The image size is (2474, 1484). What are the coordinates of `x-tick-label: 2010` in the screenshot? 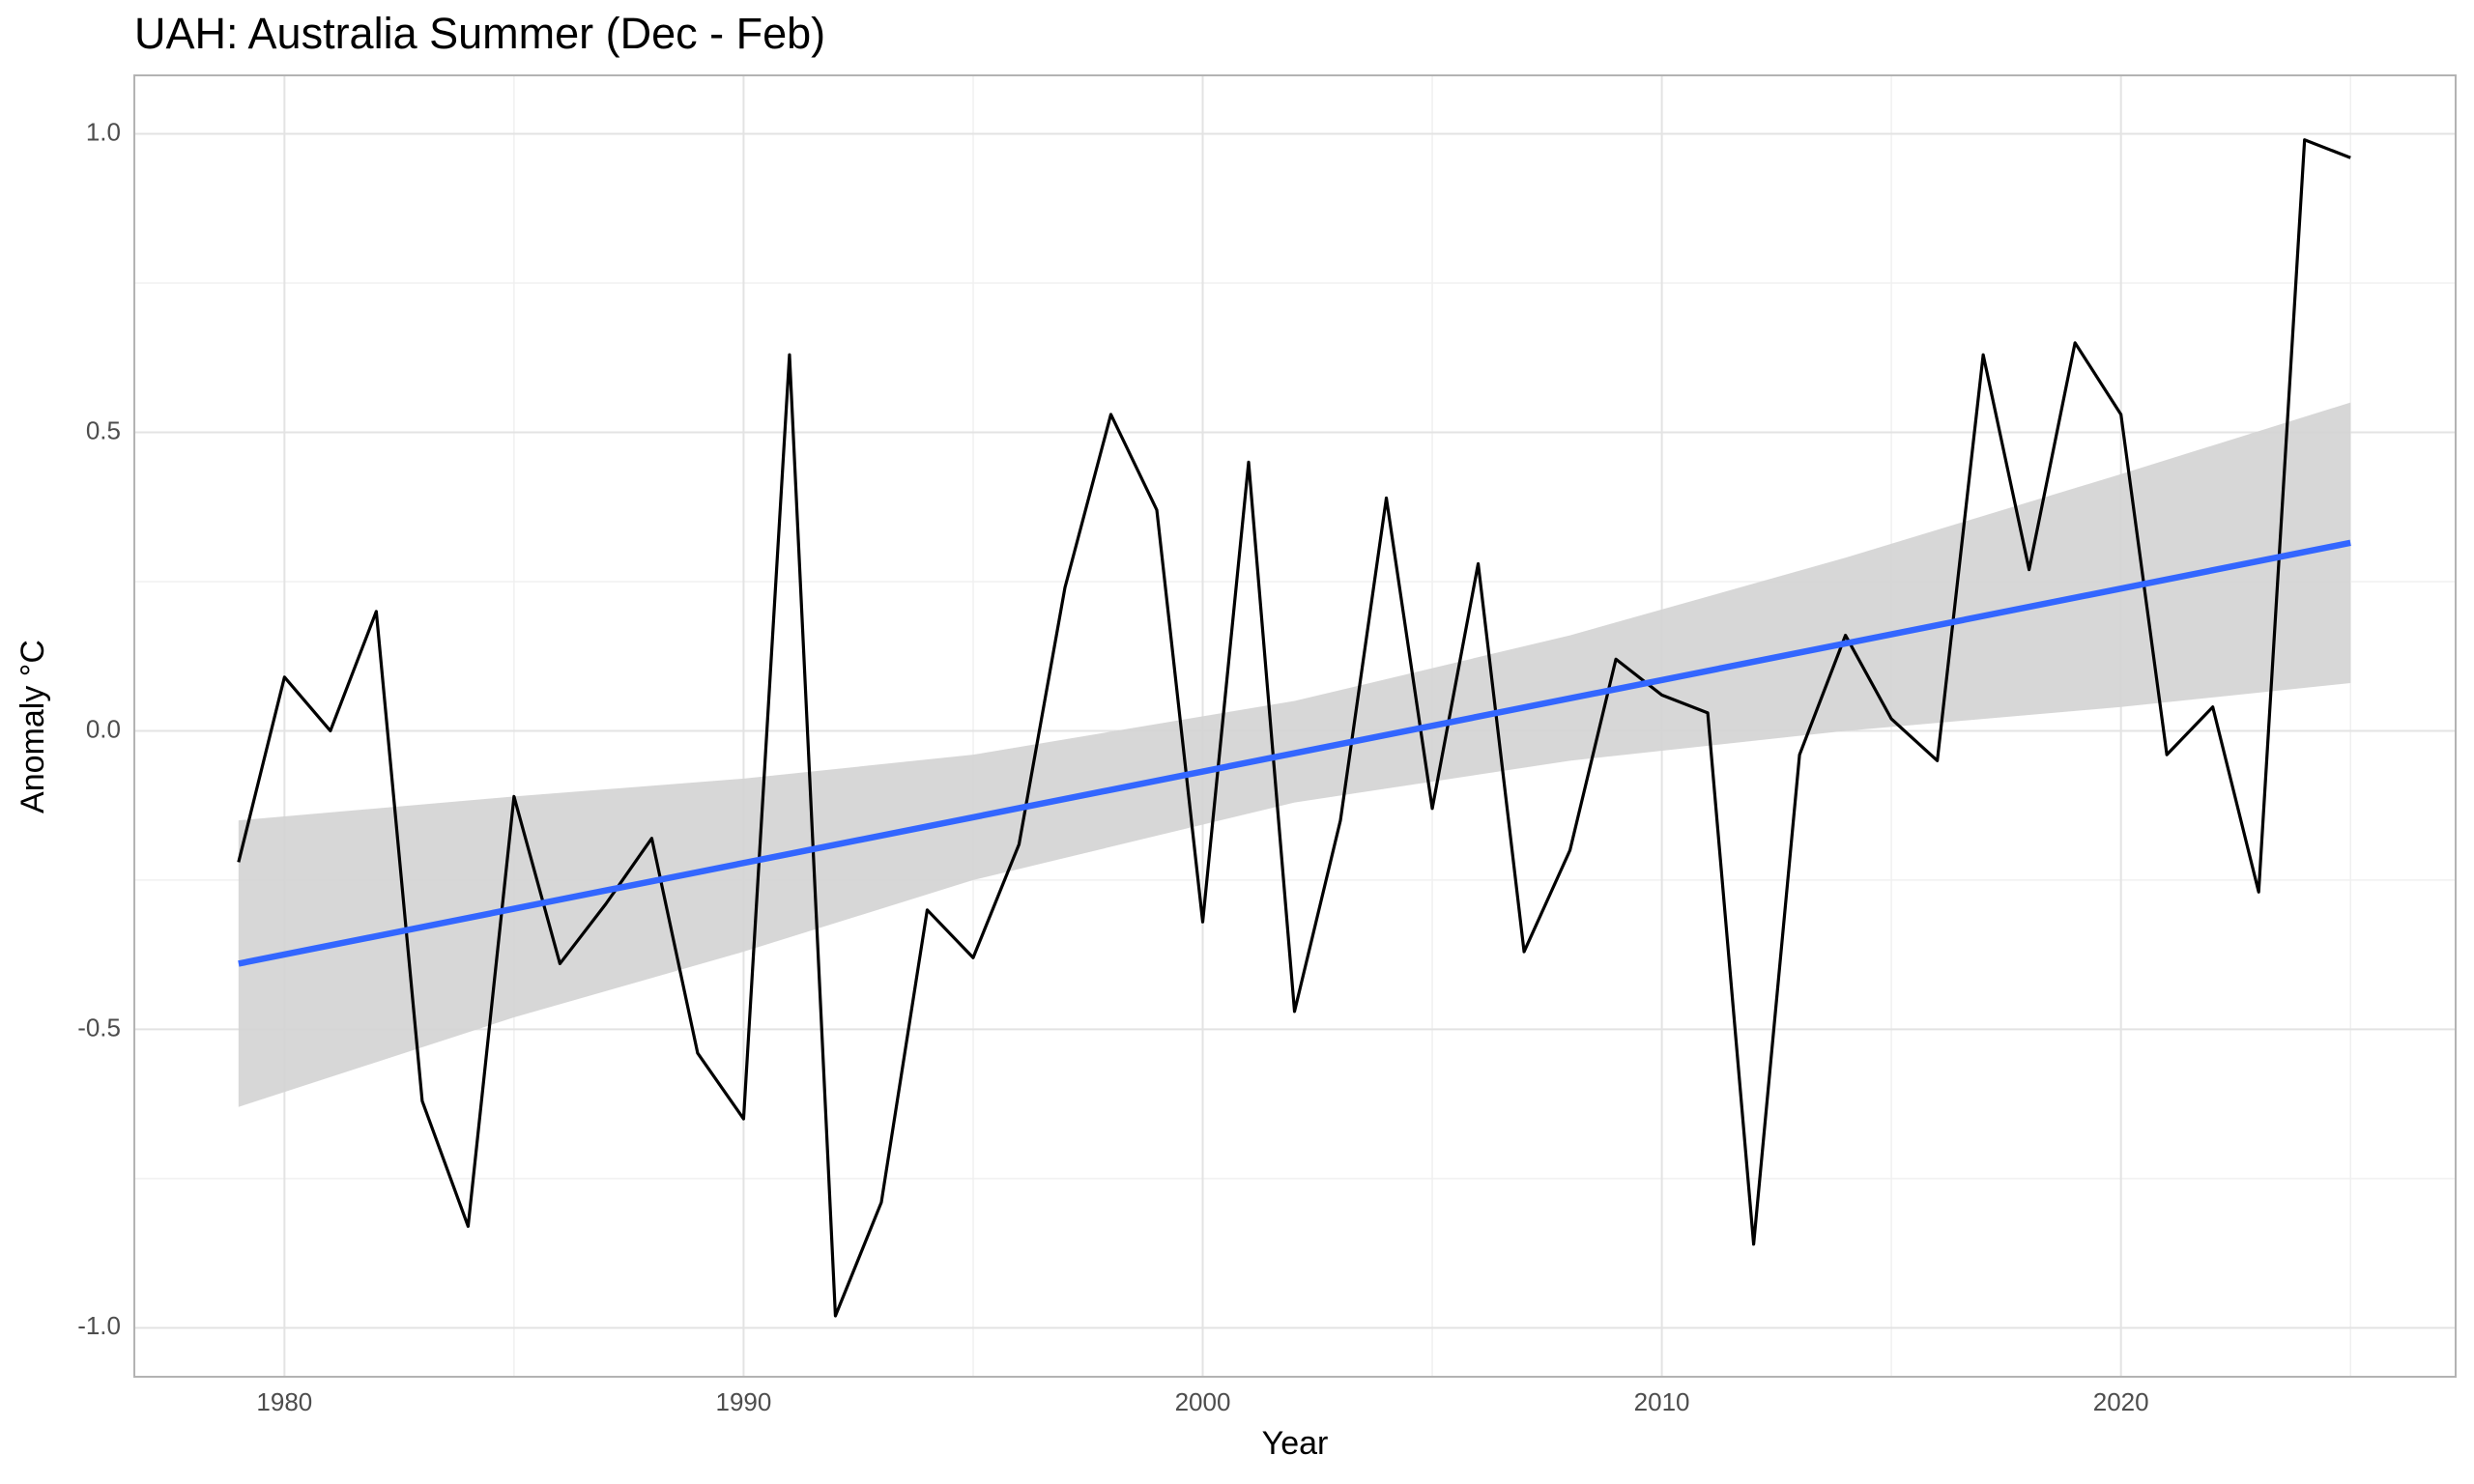 It's located at (1662, 1402).